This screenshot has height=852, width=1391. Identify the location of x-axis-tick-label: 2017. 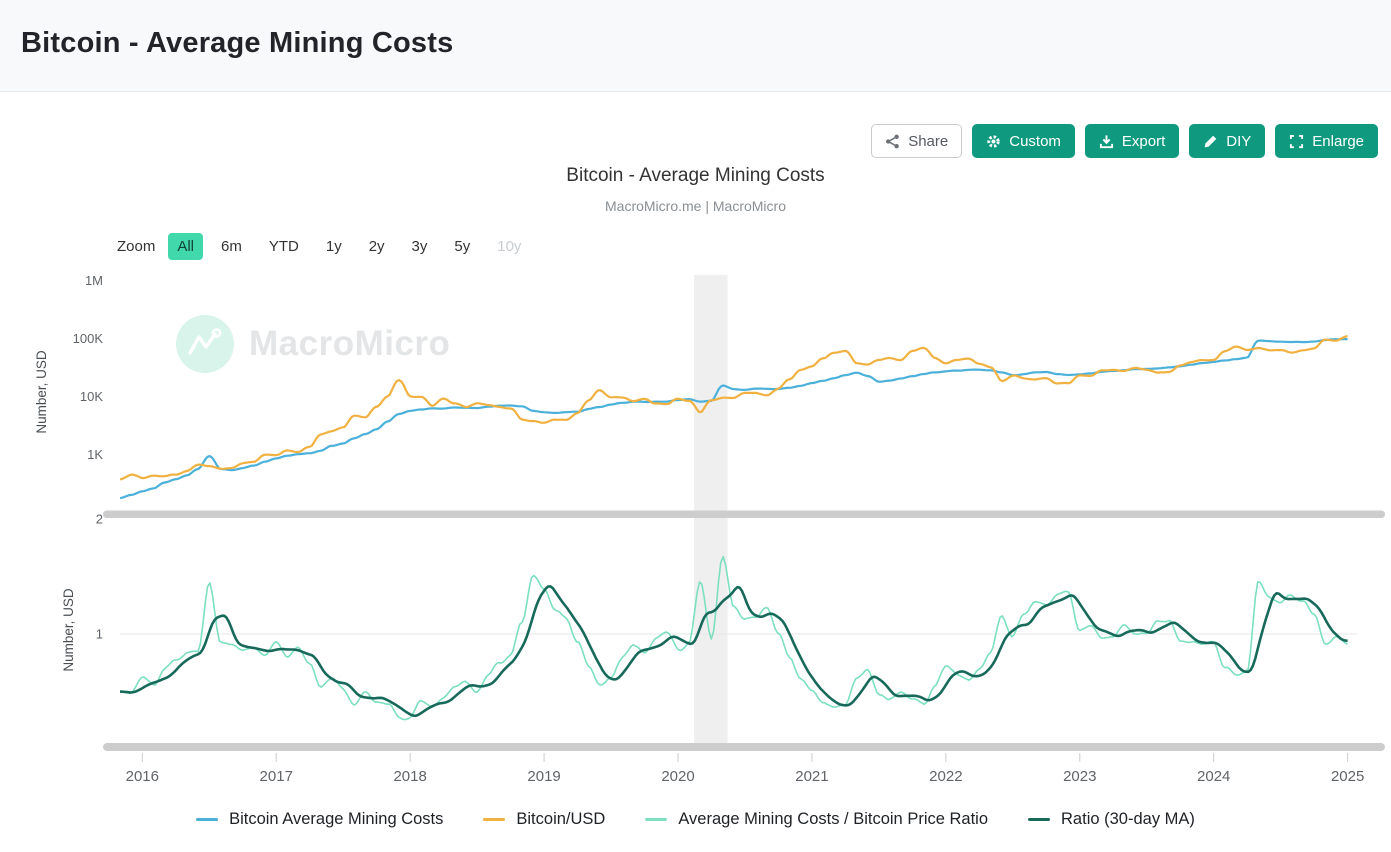
(276, 776).